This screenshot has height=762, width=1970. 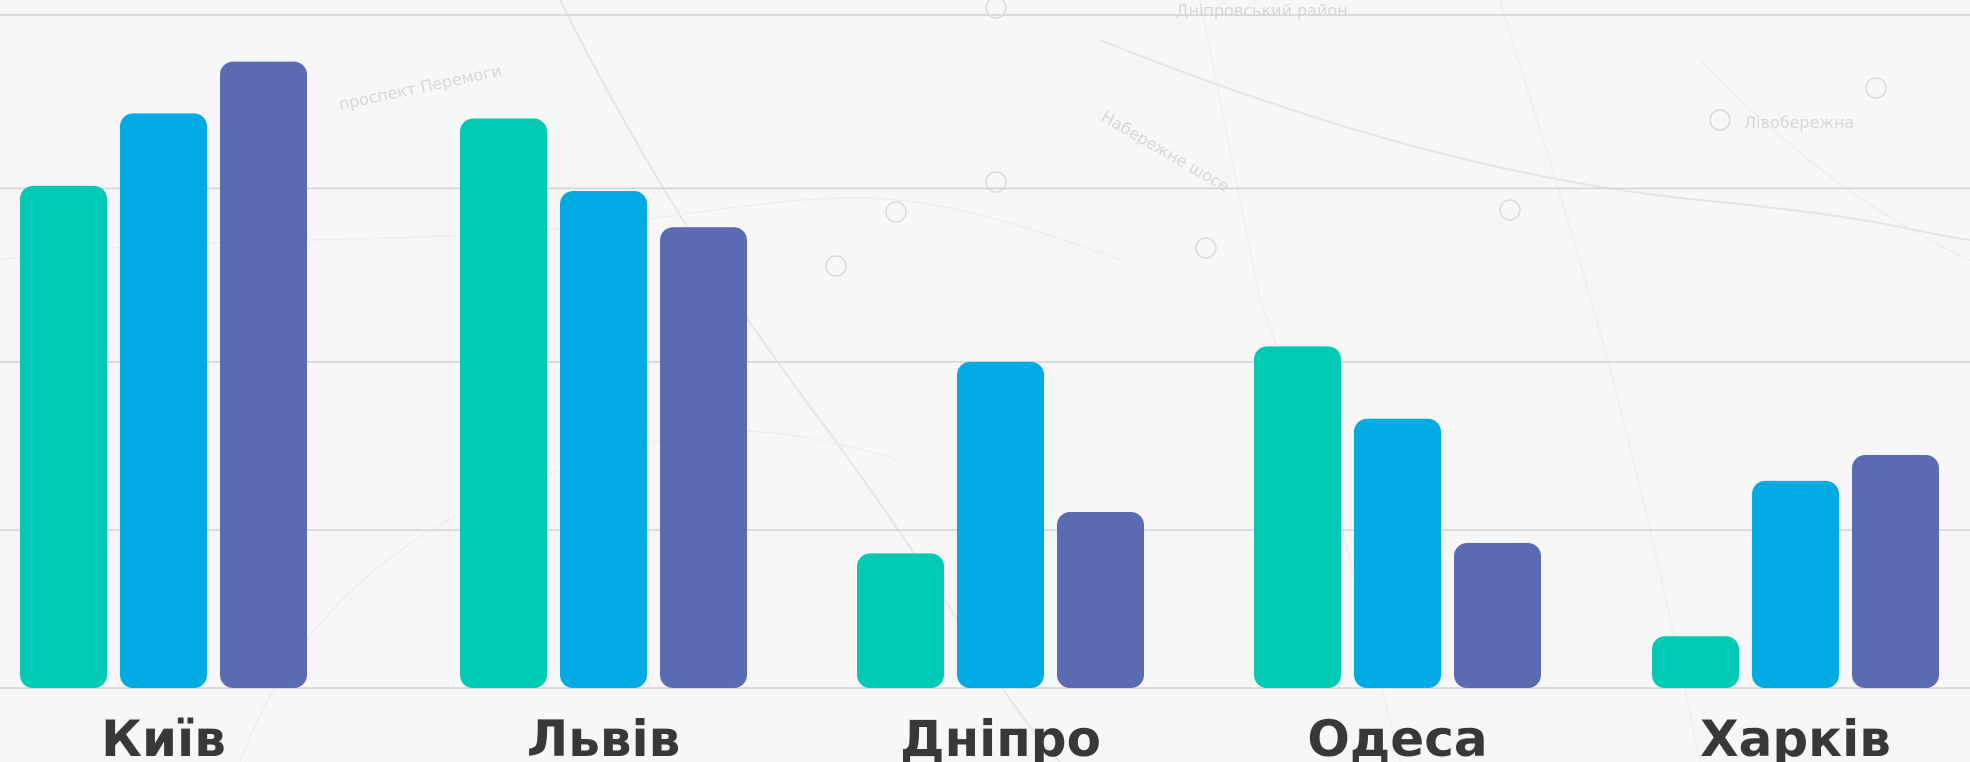 What do you see at coordinates (1000, 736) in the screenshot?
I see `category-label-2: Дніпро` at bounding box center [1000, 736].